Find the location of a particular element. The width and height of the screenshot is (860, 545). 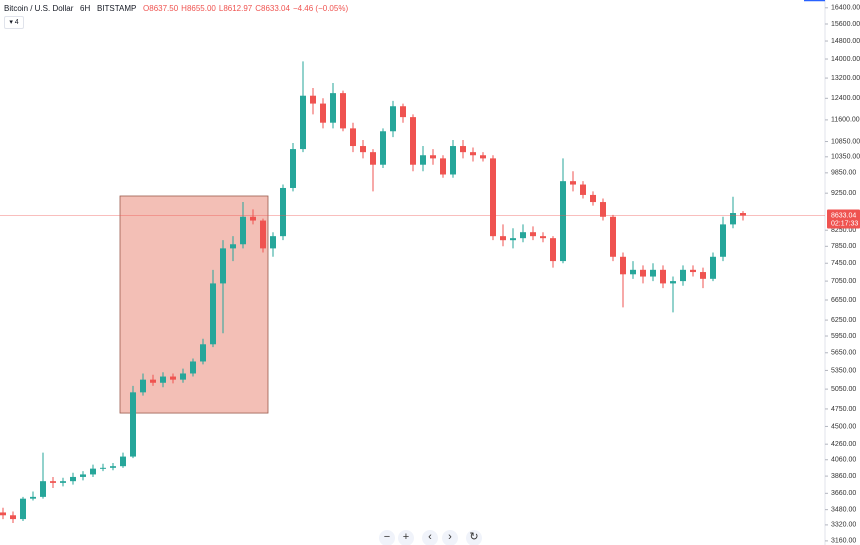

ohlc-value: H8655.00 is located at coordinates (198, 8).